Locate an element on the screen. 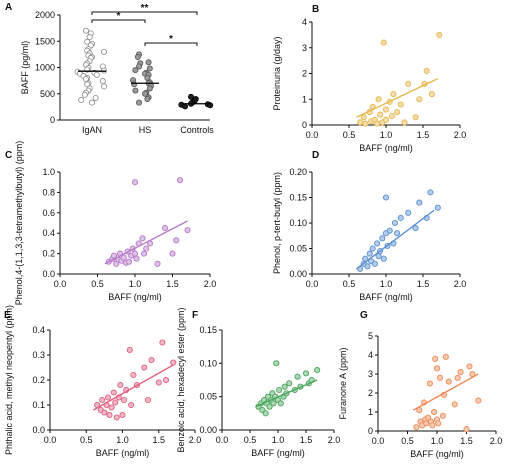 The height and width of the screenshot is (472, 520). y-tick-label: 0.10 is located at coordinates (208, 363).